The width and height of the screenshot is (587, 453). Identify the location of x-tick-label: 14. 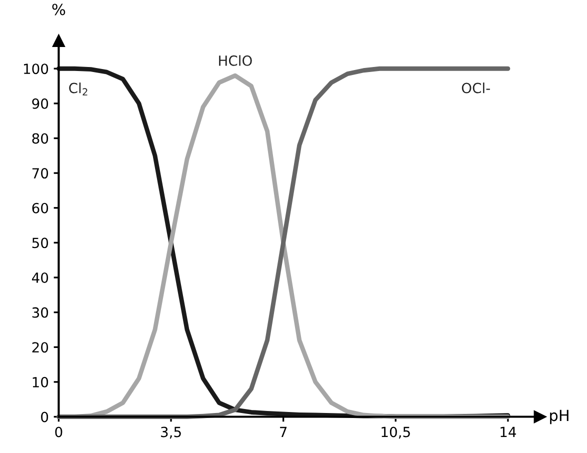
(508, 432).